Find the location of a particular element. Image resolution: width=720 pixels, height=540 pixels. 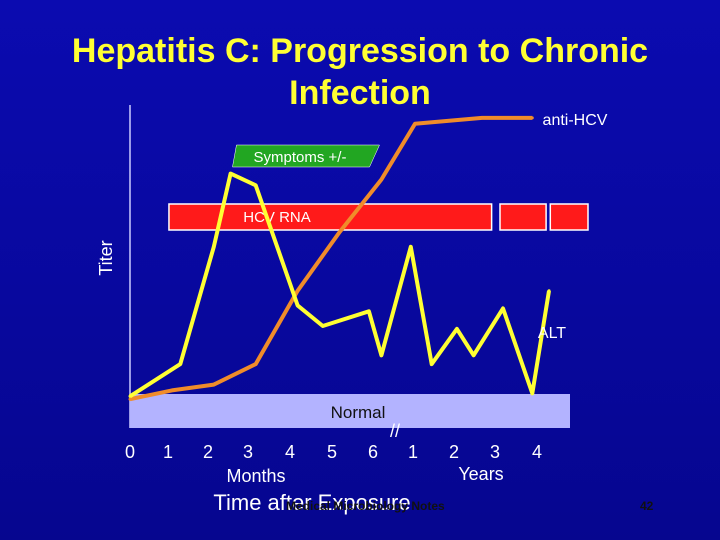

x-tick-label-years-1: 1 is located at coordinates (413, 452).